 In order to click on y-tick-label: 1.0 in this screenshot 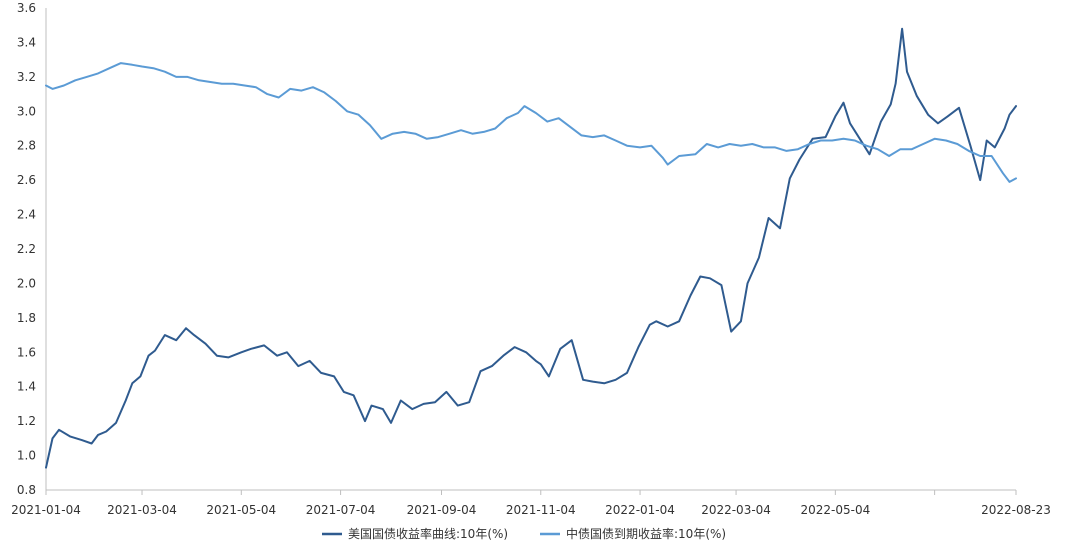, I will do `click(26, 456)`.